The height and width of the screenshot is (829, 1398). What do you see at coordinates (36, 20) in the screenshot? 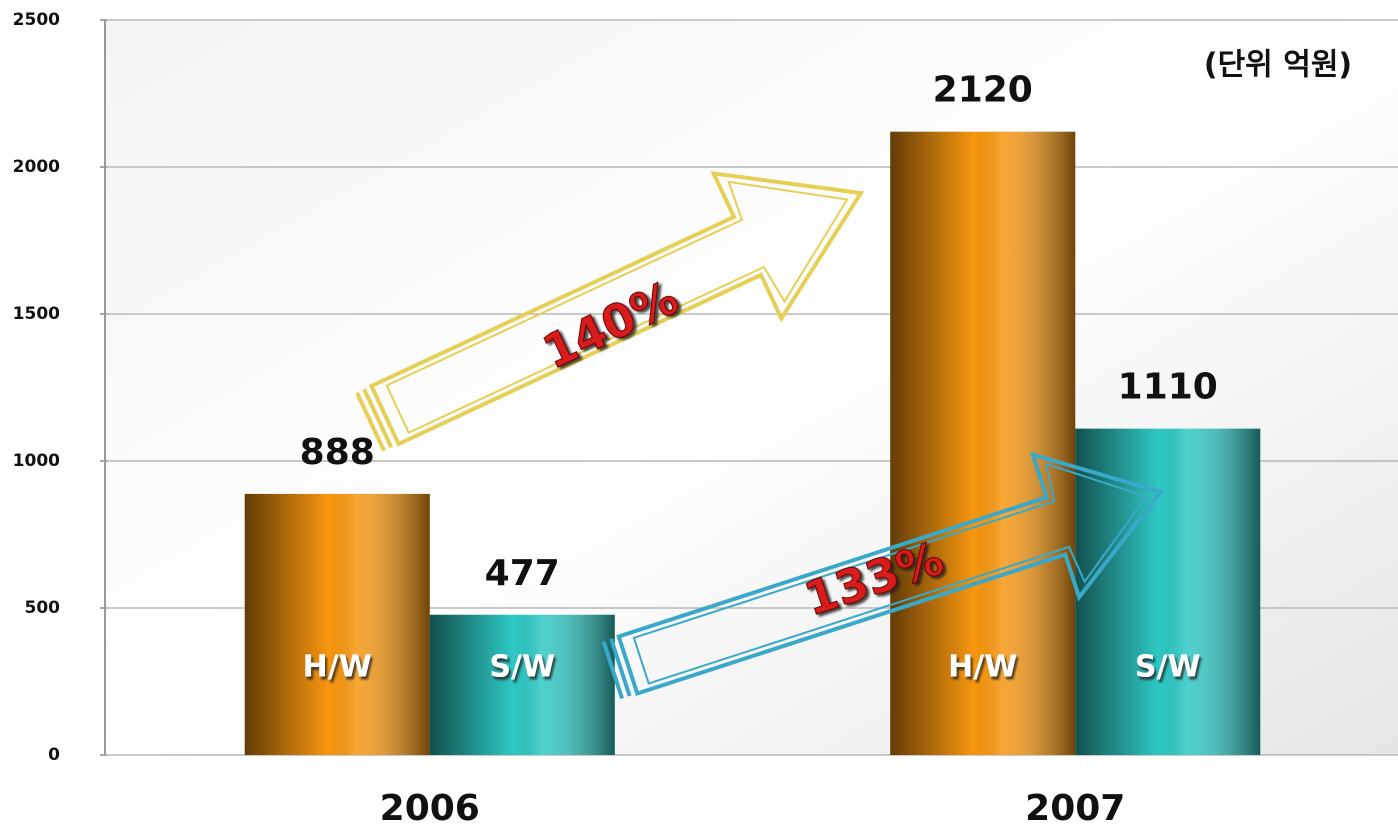
I see `y-tick-label: 2500` at bounding box center [36, 20].